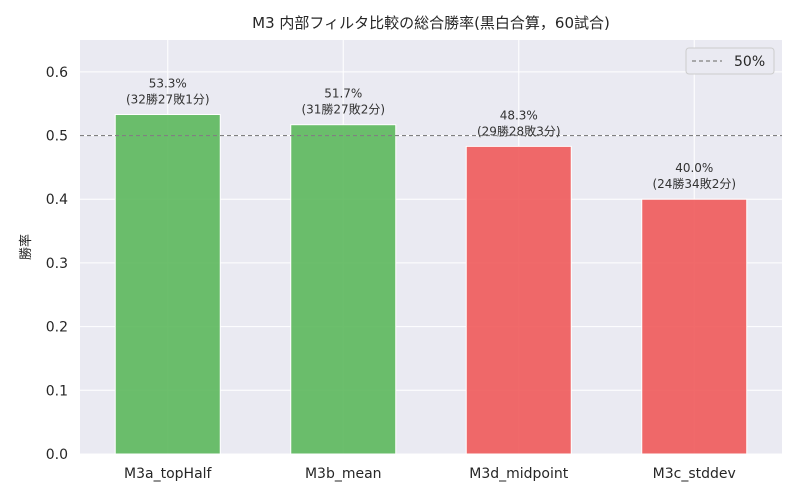 The image size is (800, 504). What do you see at coordinates (57, 137) in the screenshot?
I see `y-tick-label: 0.5` at bounding box center [57, 137].